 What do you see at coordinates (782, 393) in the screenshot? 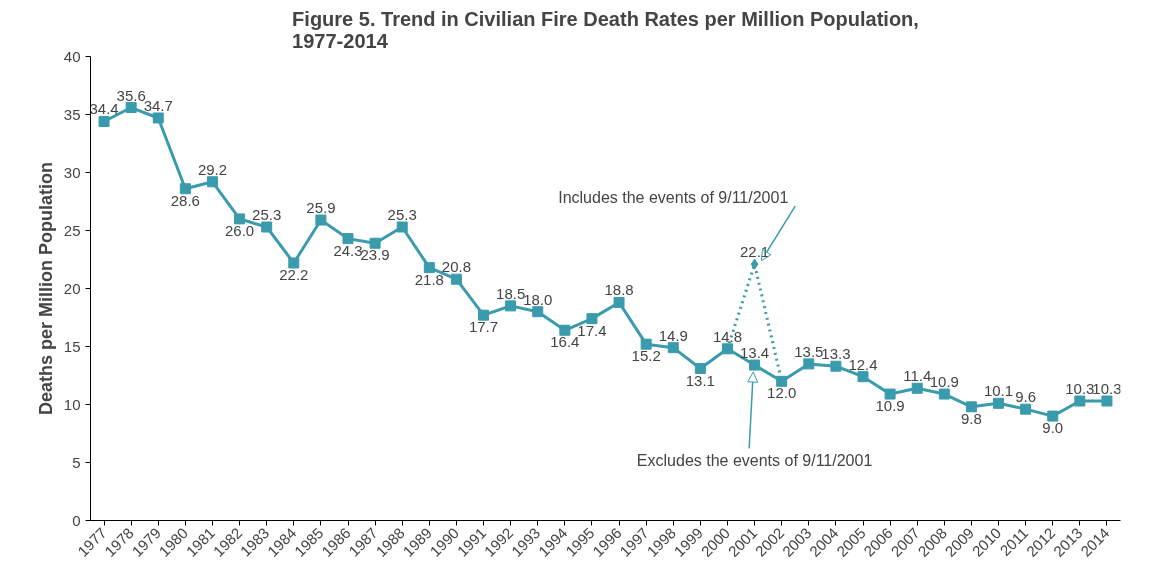
I see `data-label: 12.0` at bounding box center [782, 393].